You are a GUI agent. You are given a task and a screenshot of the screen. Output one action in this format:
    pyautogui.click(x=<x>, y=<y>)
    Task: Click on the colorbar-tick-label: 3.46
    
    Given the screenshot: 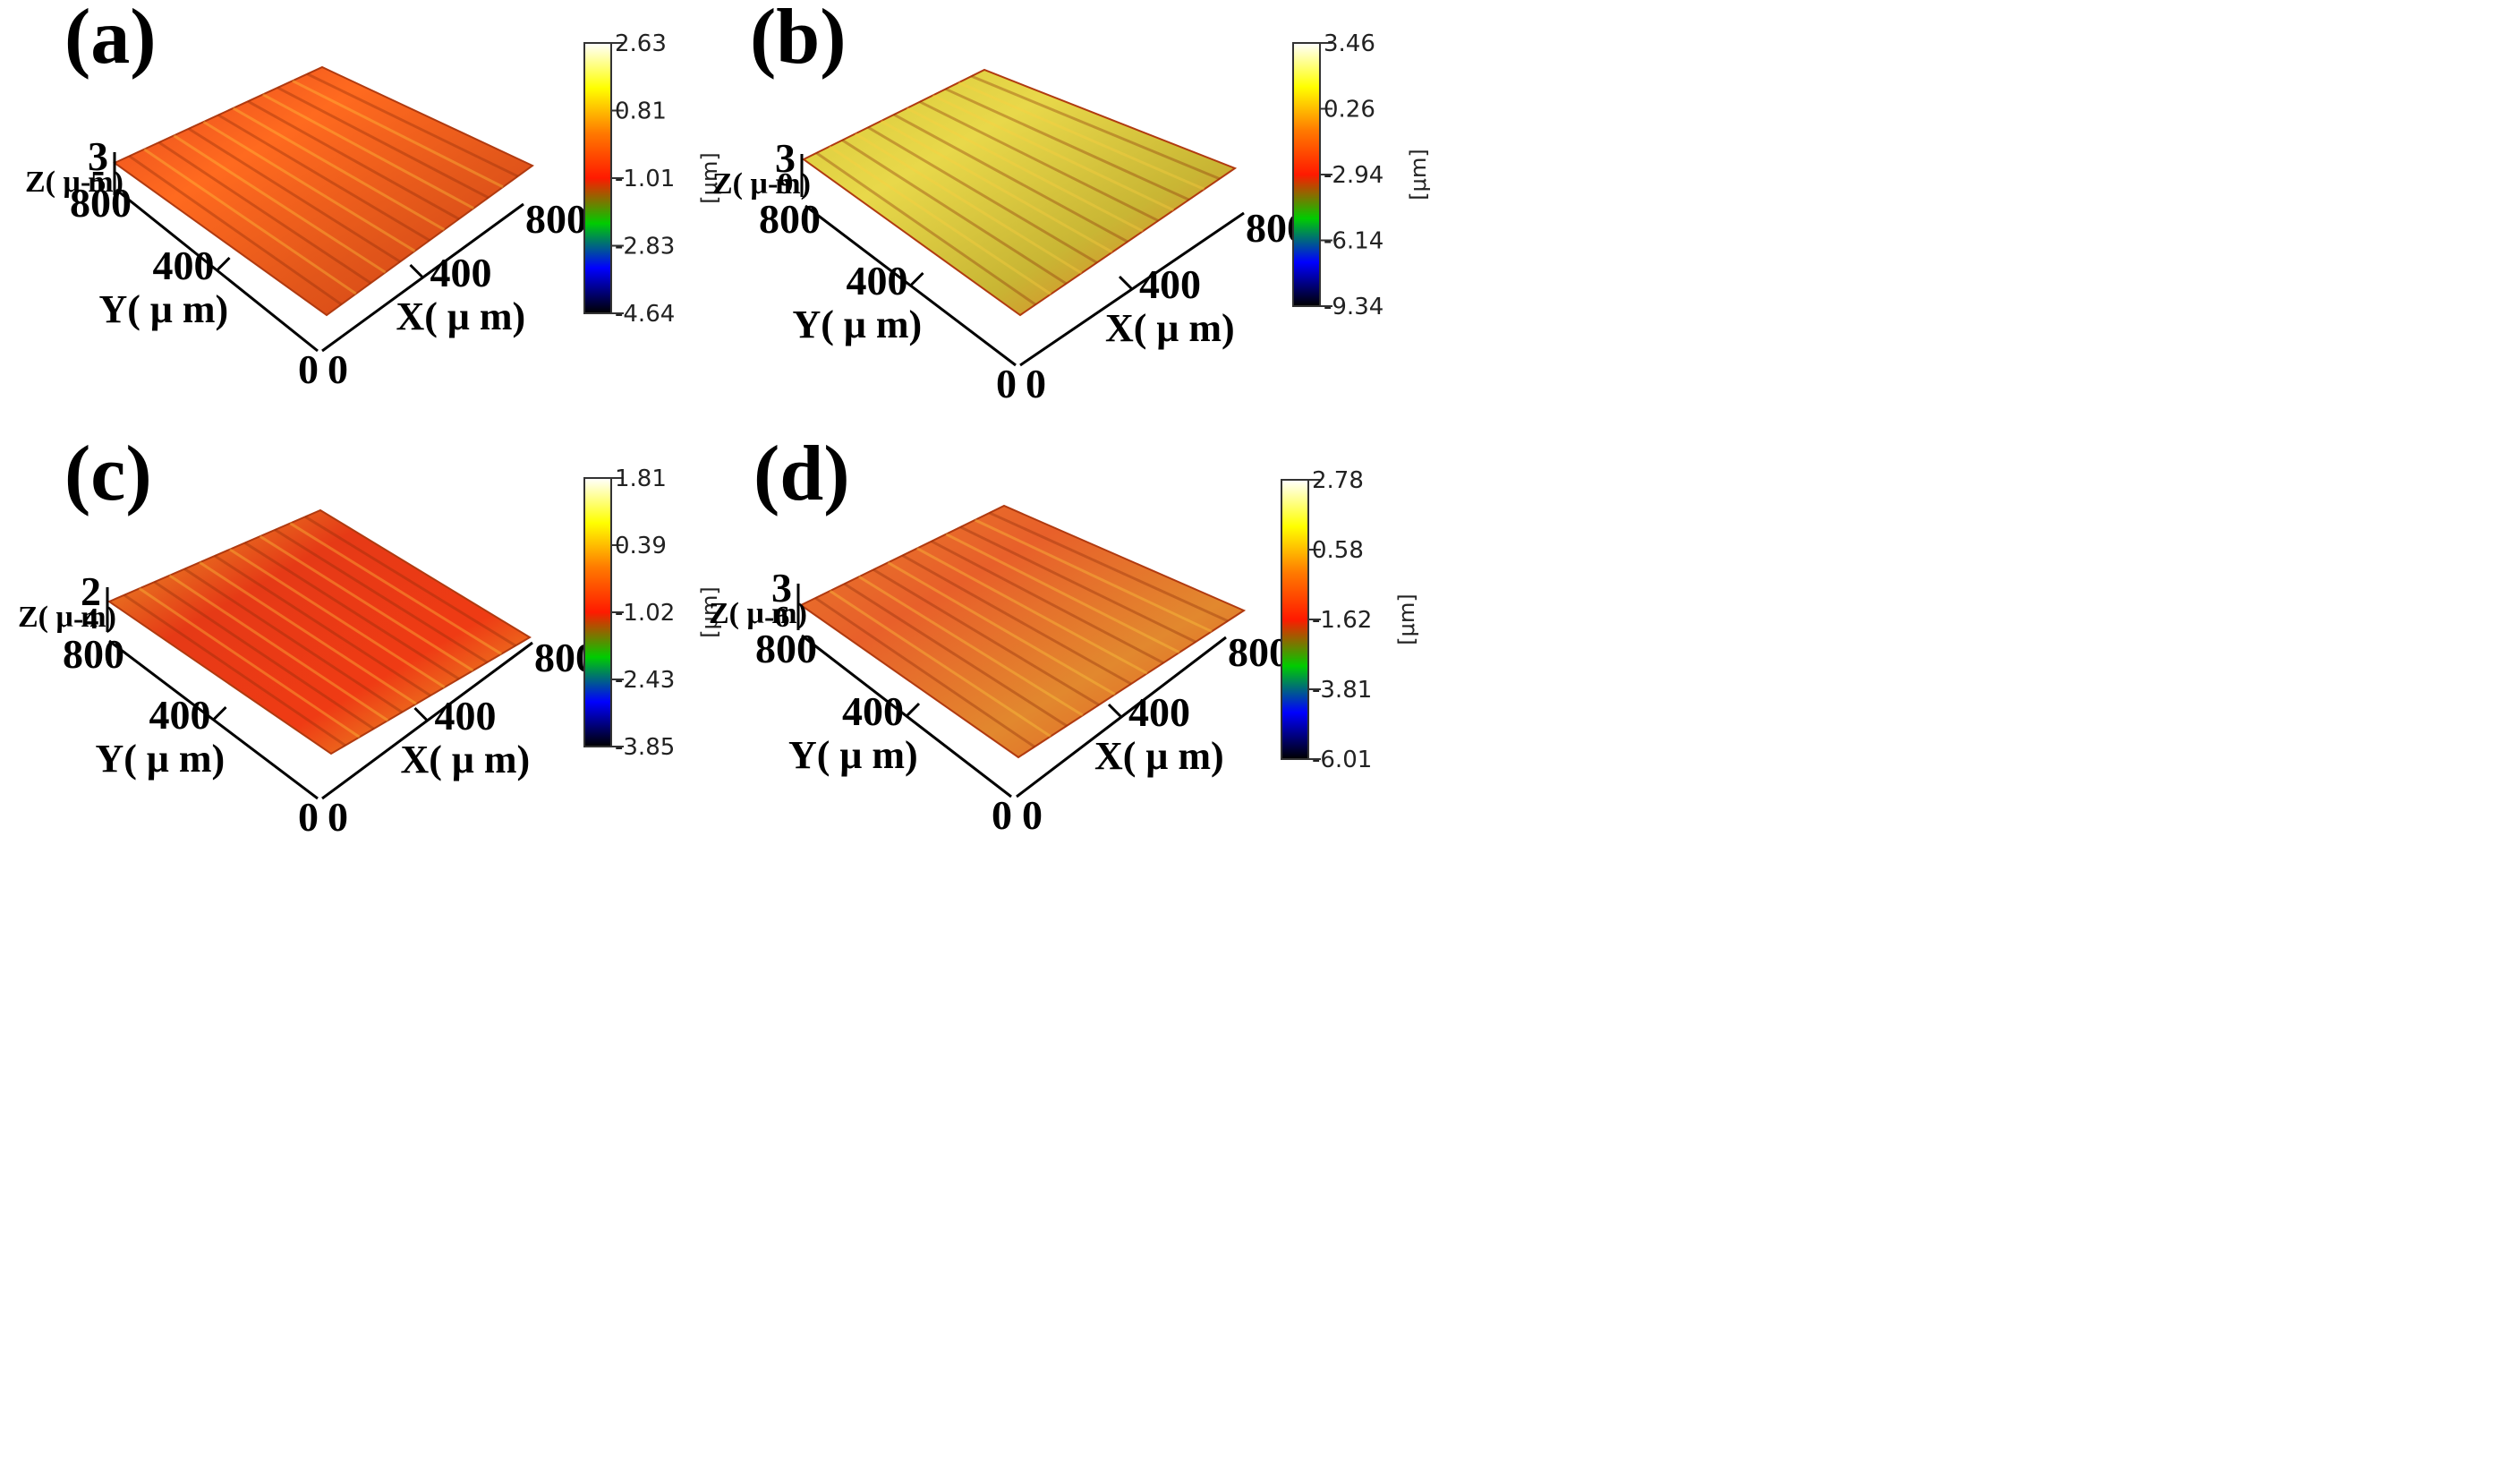 What is the action you would take?
    pyautogui.click(x=1349, y=43)
    